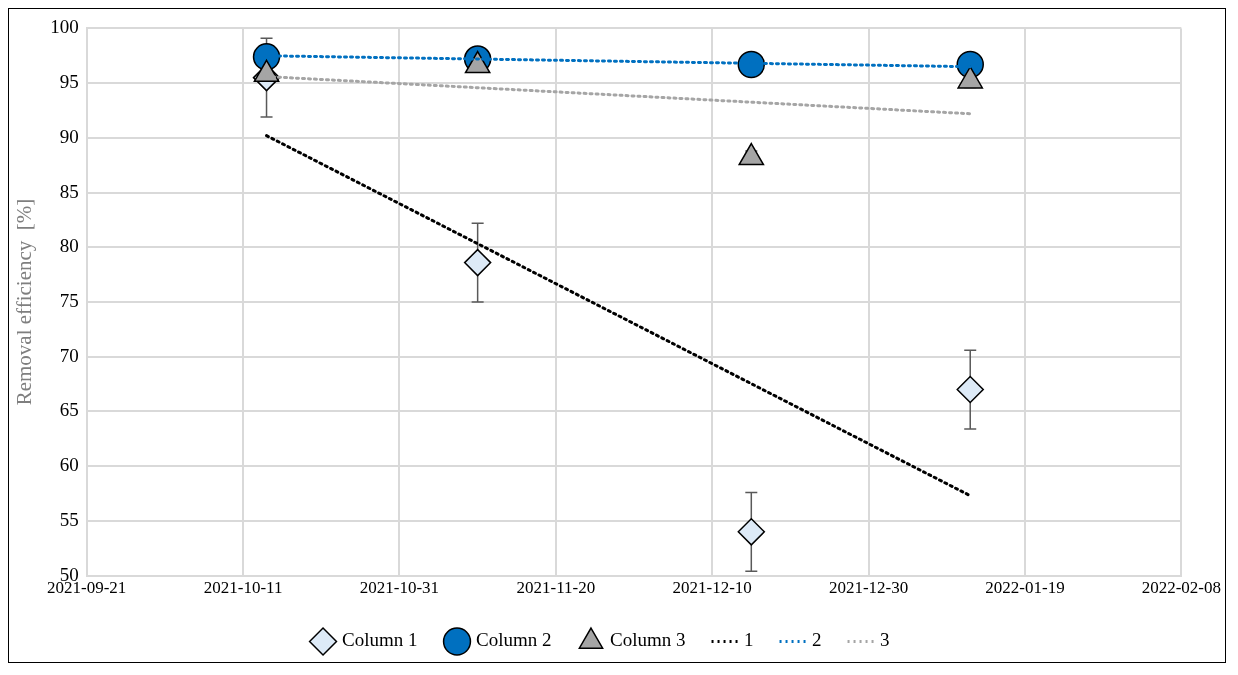  What do you see at coordinates (647, 640) in the screenshot?
I see `legend-label: Column 3` at bounding box center [647, 640].